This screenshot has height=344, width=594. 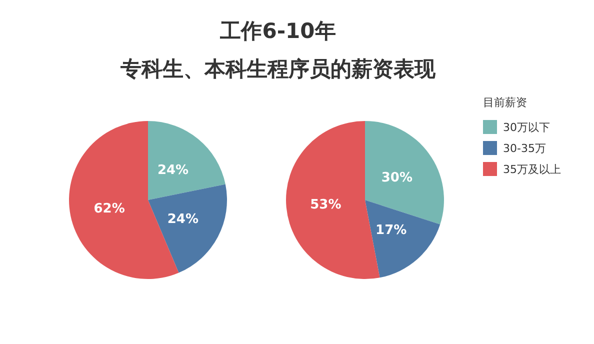 What do you see at coordinates (397, 178) in the screenshot?
I see `data-label: 30%` at bounding box center [397, 178].